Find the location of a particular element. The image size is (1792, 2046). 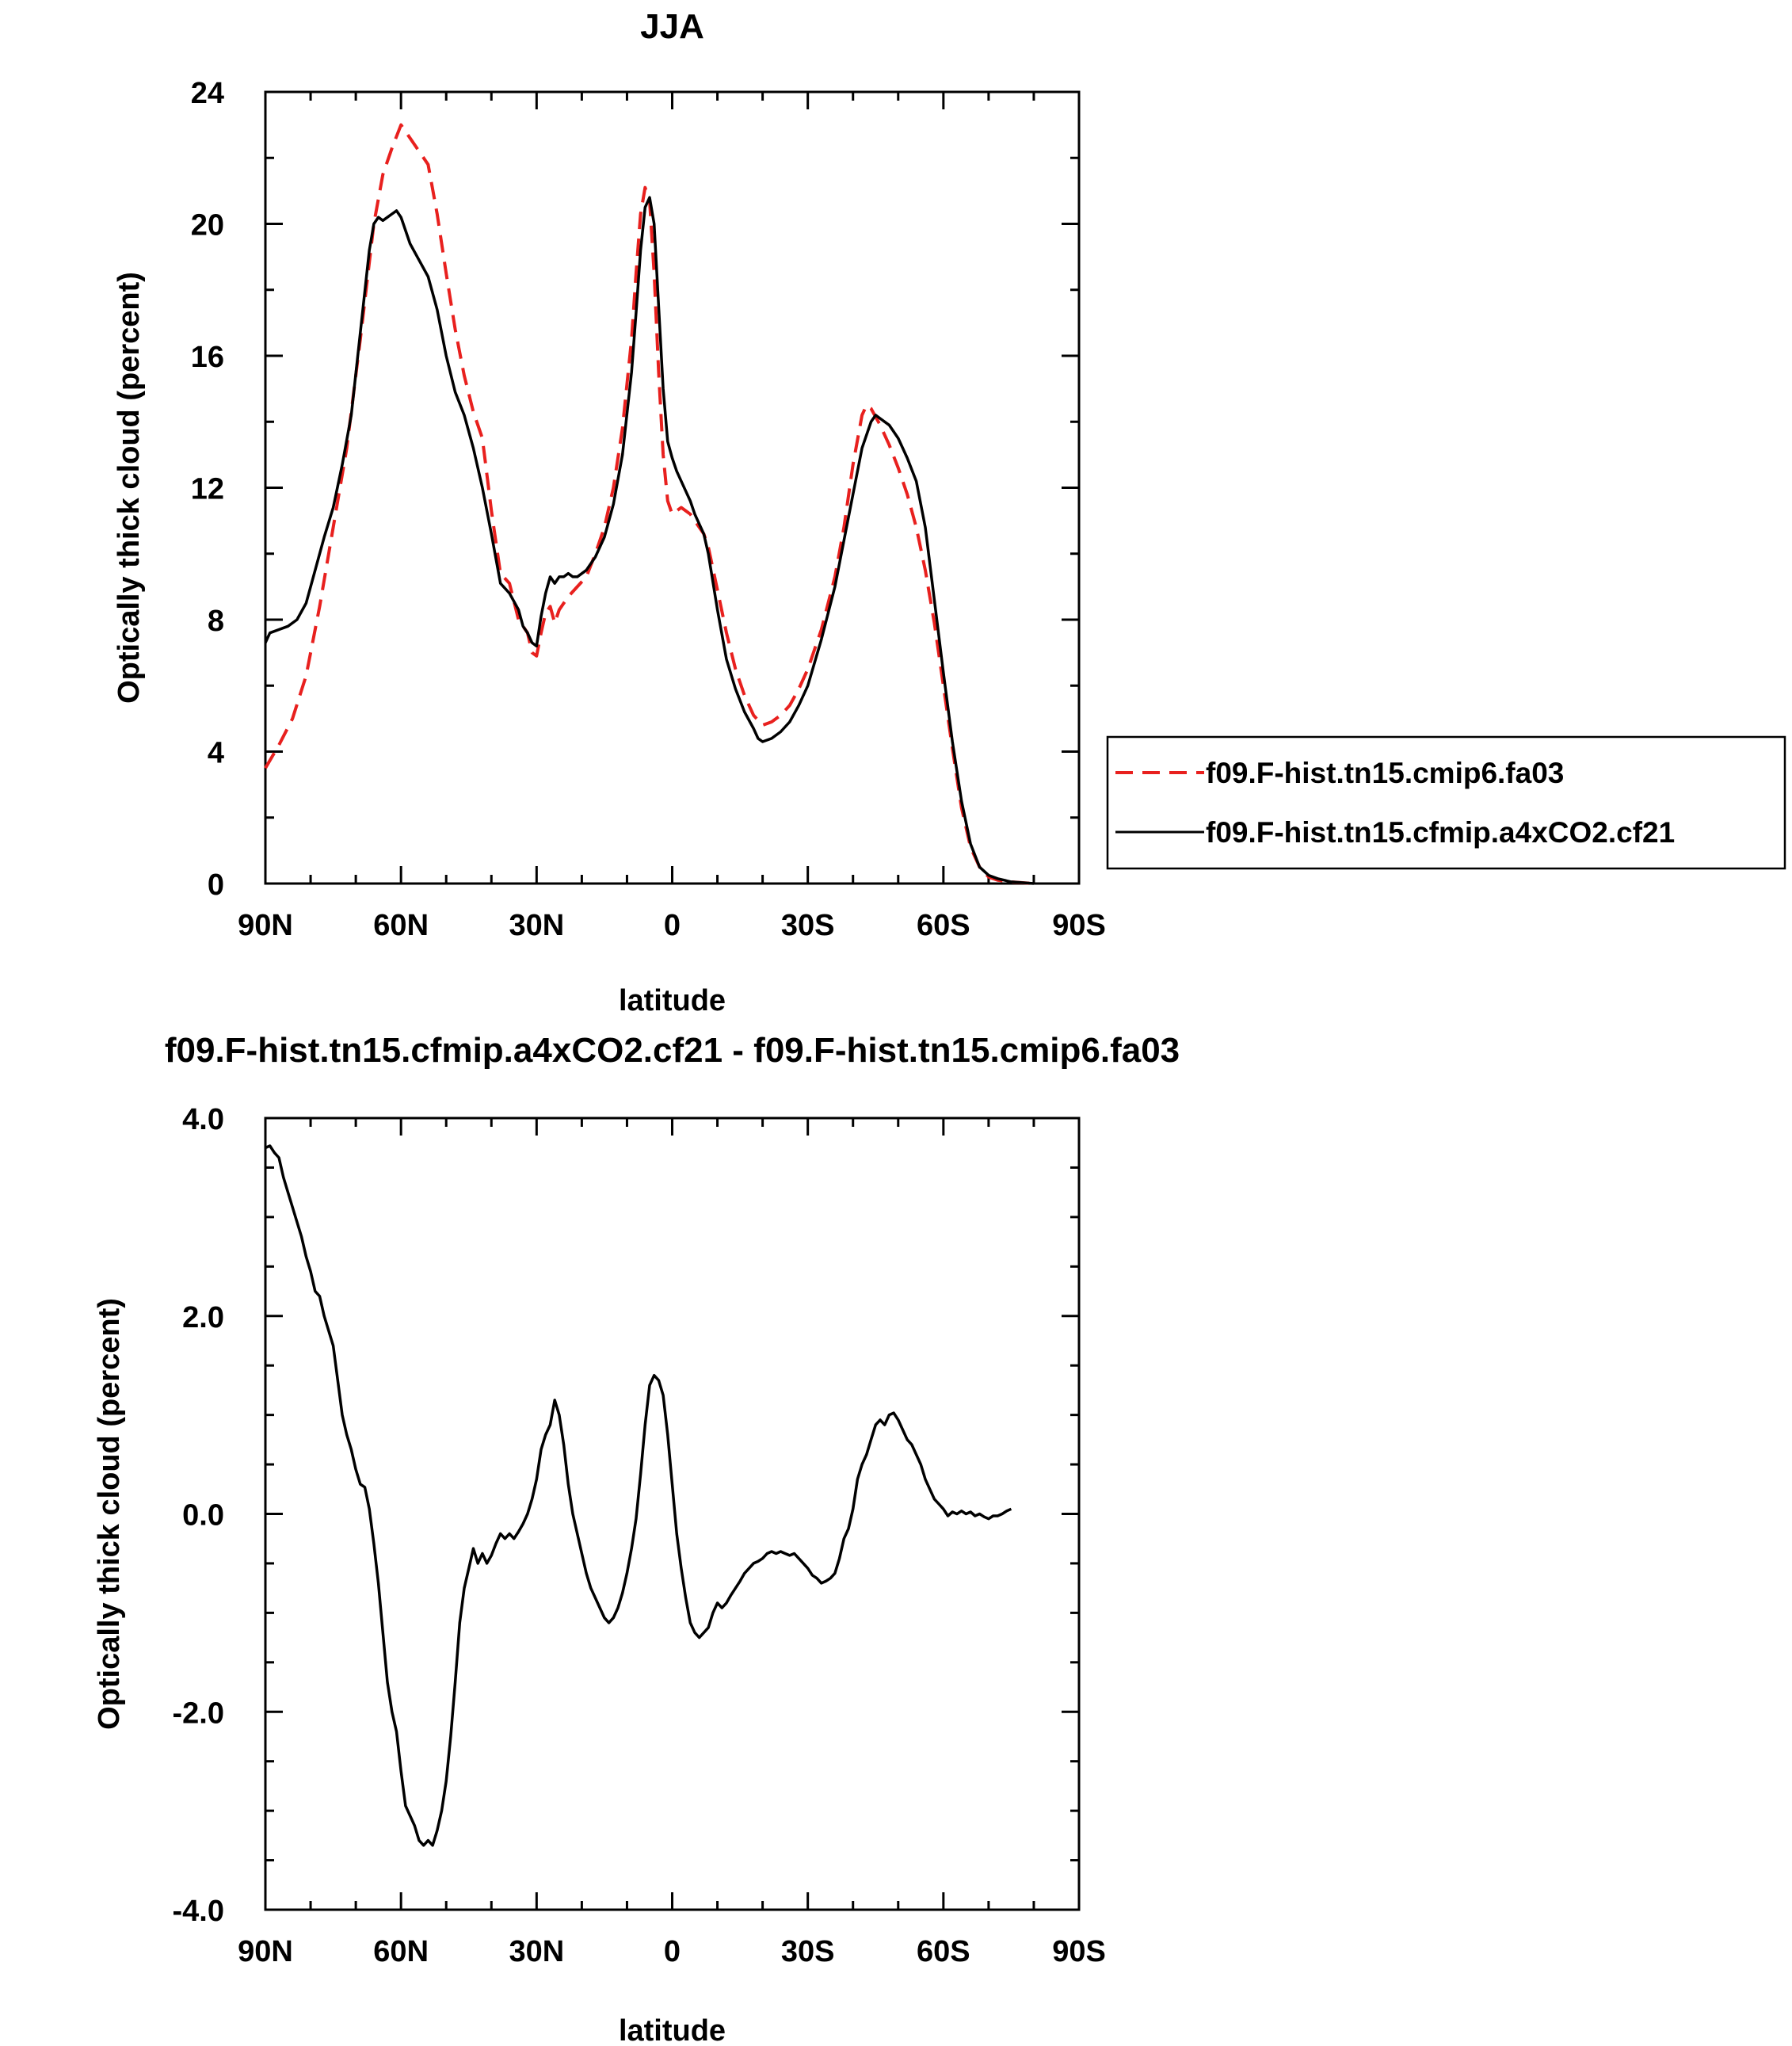

y-tick-label: 0.0 is located at coordinates (203, 1516).